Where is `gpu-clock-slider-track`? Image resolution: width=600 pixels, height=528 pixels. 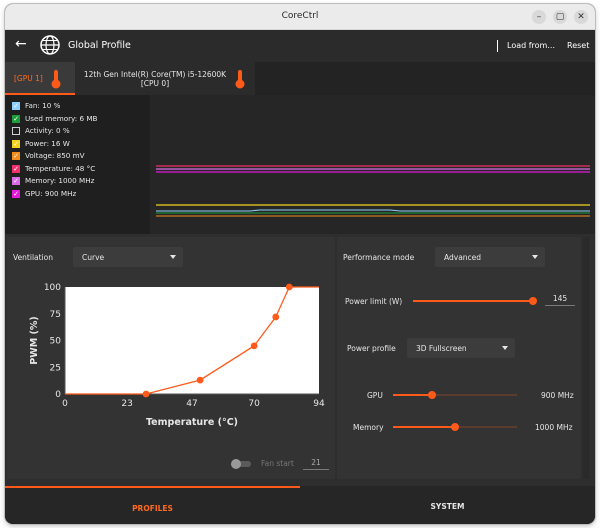
gpu-clock-slider-track is located at coordinates (455, 395).